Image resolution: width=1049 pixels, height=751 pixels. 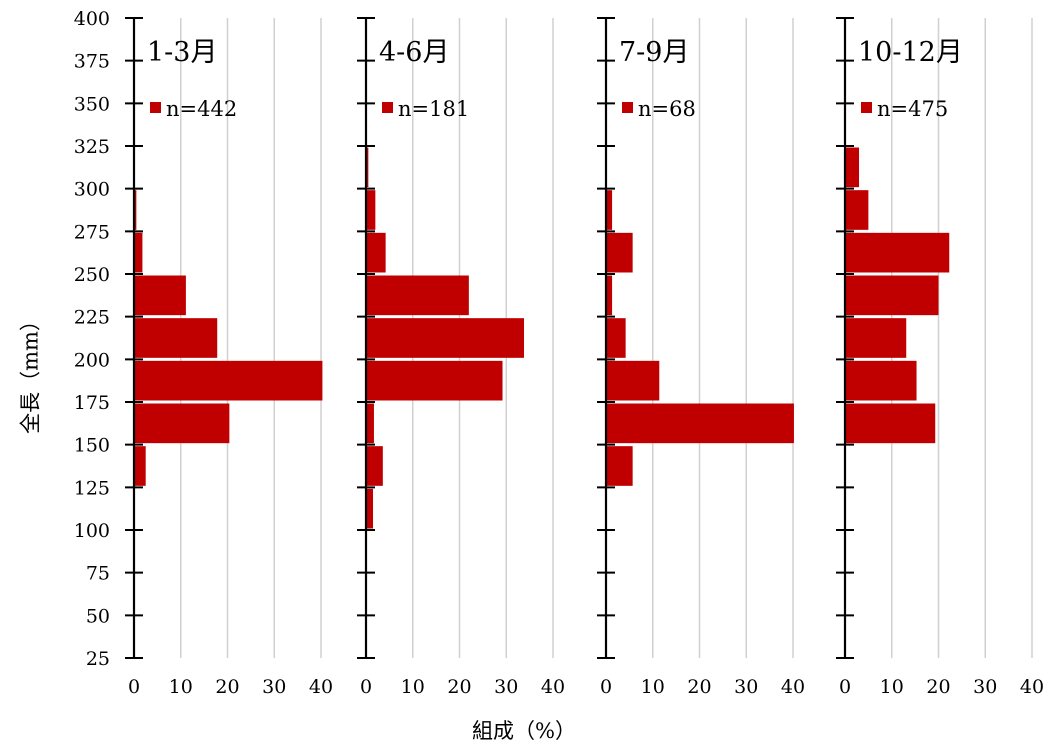 What do you see at coordinates (201, 109) in the screenshot?
I see `legend-label: n=442` at bounding box center [201, 109].